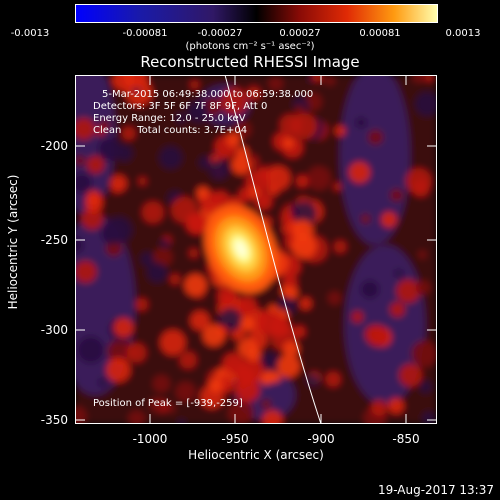 The width and height of the screenshot is (500, 500). I want to click on colorbar-tick-2: -0.00081, so click(145, 33).